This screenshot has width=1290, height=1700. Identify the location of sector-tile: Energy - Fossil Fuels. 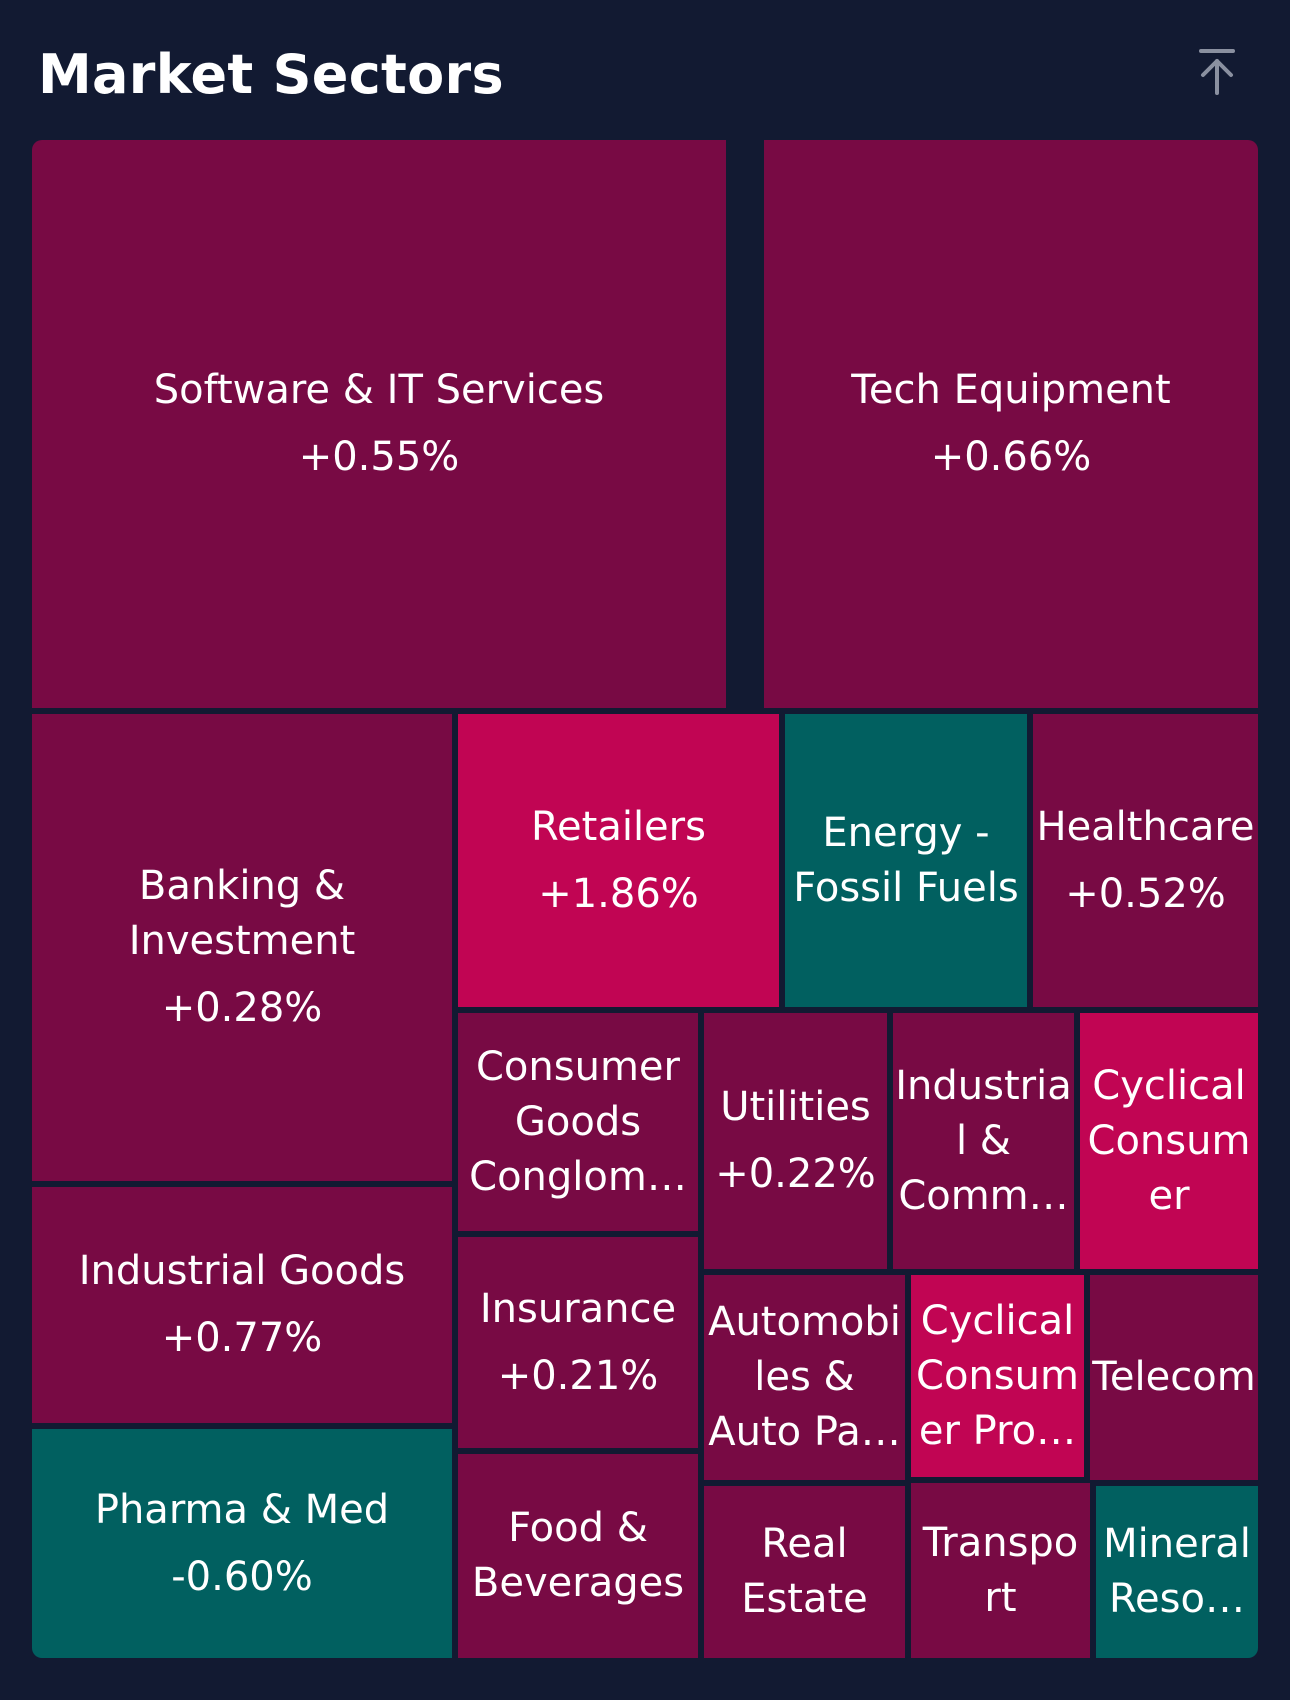
(906, 860).